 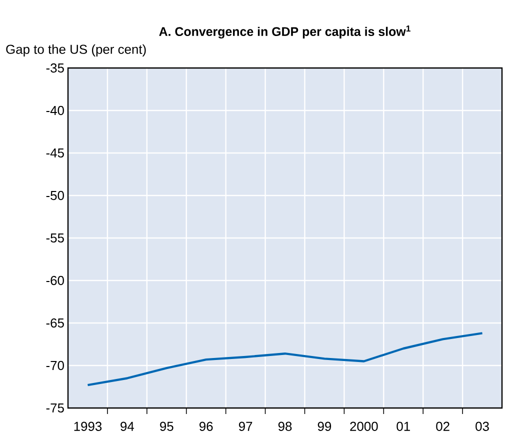 What do you see at coordinates (167, 426) in the screenshot?
I see `x-tick-label: 95` at bounding box center [167, 426].